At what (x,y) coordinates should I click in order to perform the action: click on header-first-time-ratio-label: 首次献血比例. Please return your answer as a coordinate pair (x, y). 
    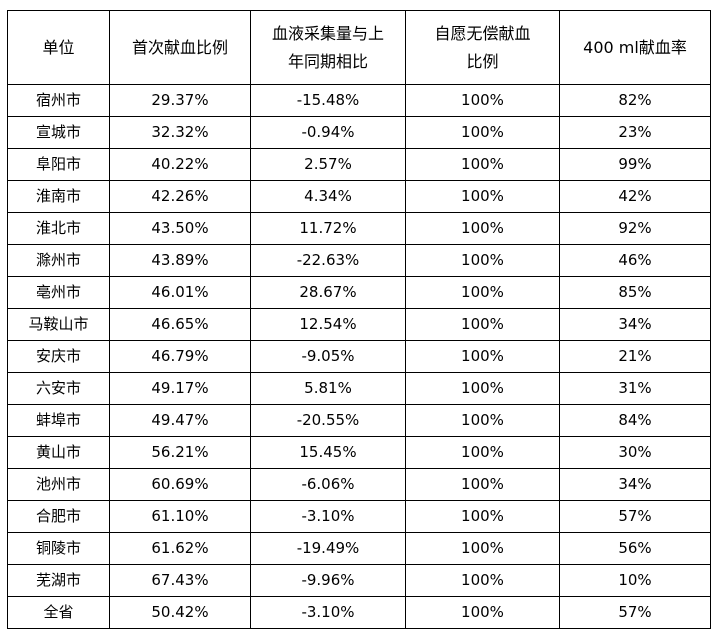
    Looking at the image, I should click on (179, 47).